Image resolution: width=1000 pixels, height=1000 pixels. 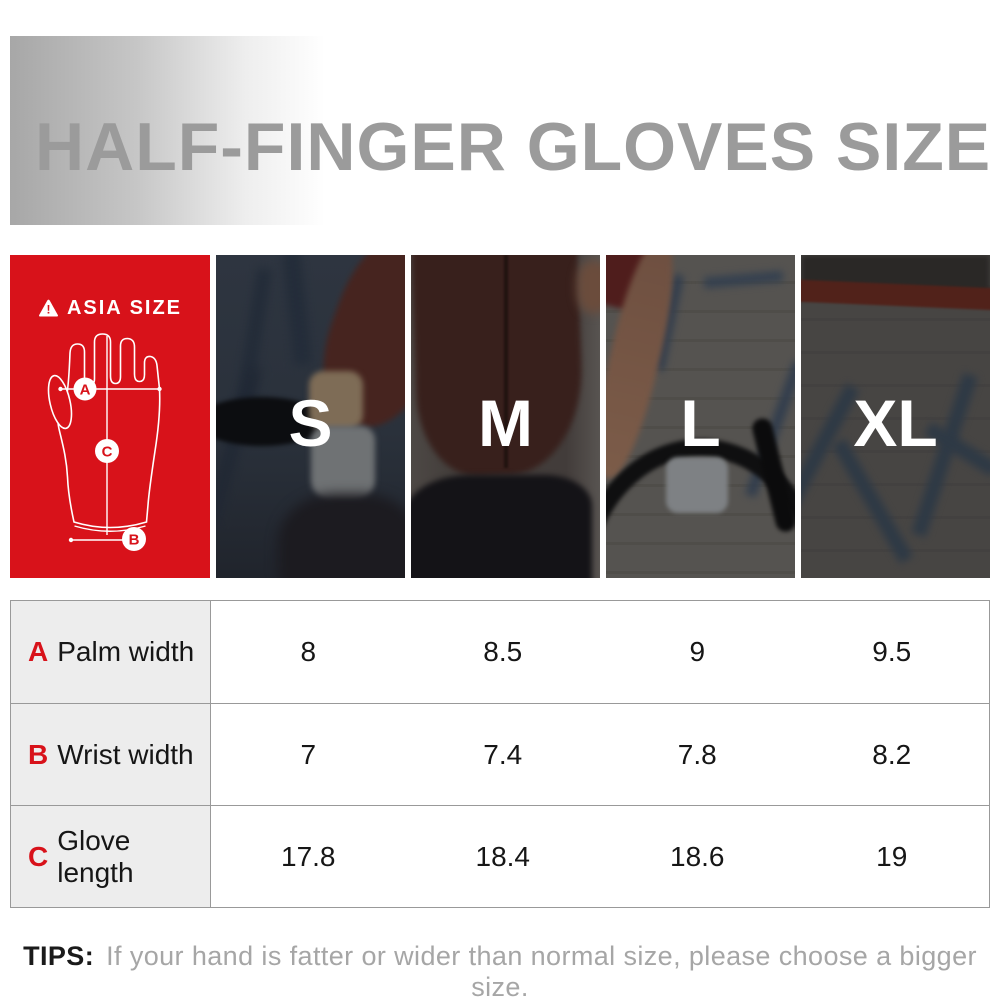 What do you see at coordinates (513, 147) in the screenshot?
I see `page-title: HALF-FINGER GLOVES SIZE` at bounding box center [513, 147].